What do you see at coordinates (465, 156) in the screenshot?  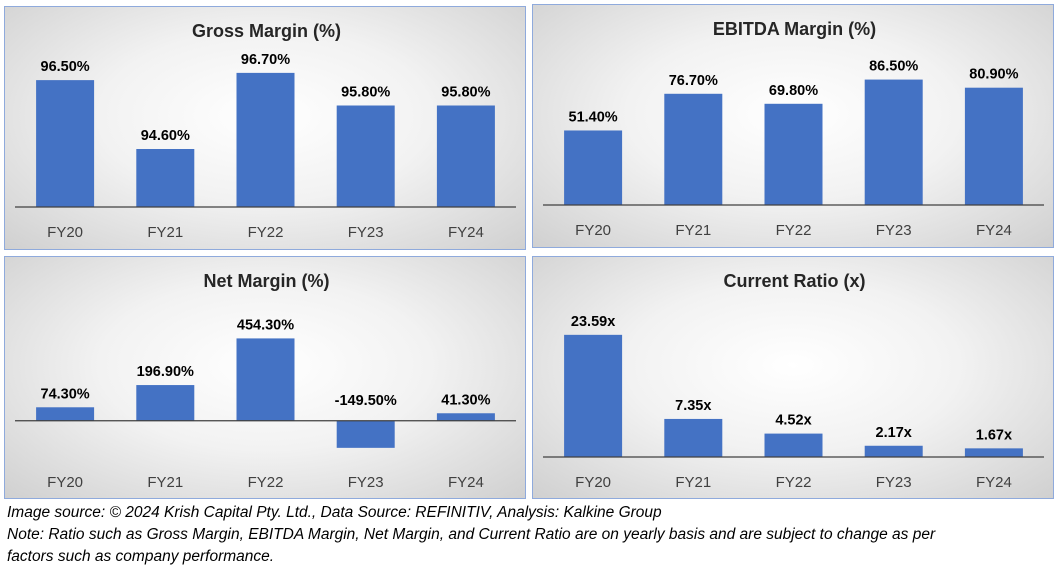 I see `gross-margin-bar-fy24` at bounding box center [465, 156].